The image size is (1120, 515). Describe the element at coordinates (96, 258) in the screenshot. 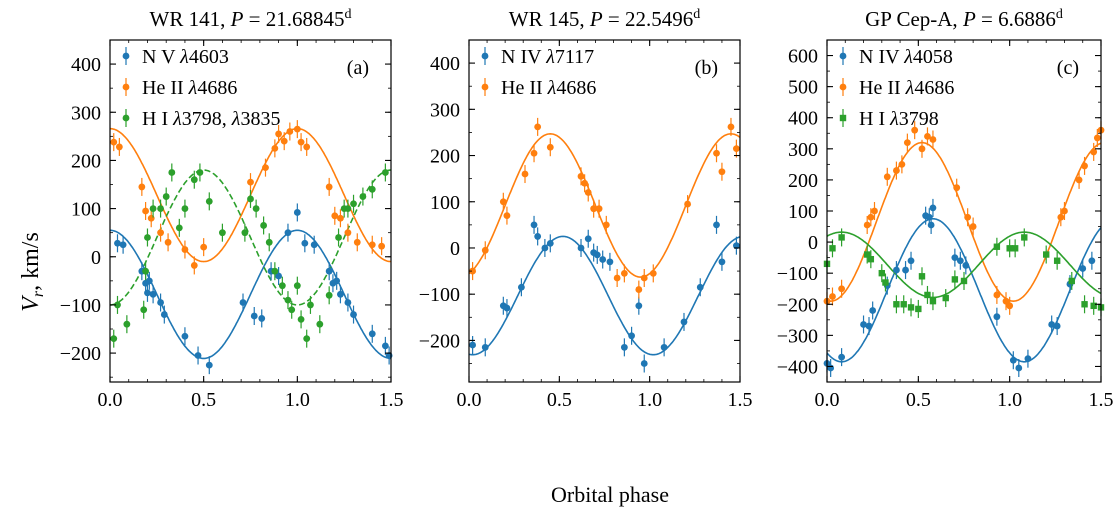

I see `y-tick-label: 0` at that location.